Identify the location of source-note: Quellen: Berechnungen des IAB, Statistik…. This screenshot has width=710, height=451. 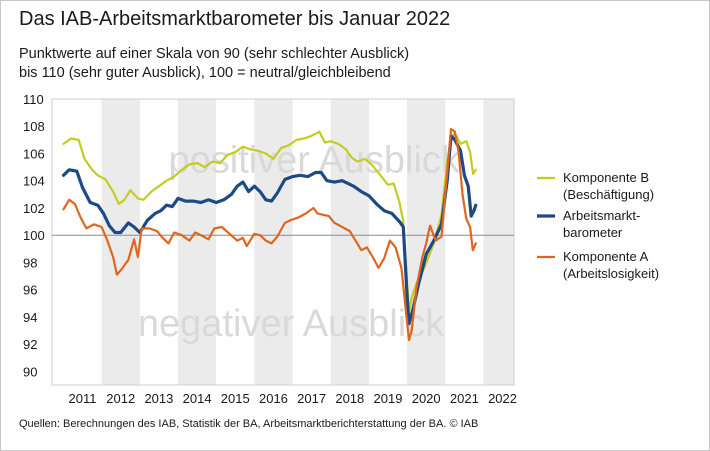
(249, 424).